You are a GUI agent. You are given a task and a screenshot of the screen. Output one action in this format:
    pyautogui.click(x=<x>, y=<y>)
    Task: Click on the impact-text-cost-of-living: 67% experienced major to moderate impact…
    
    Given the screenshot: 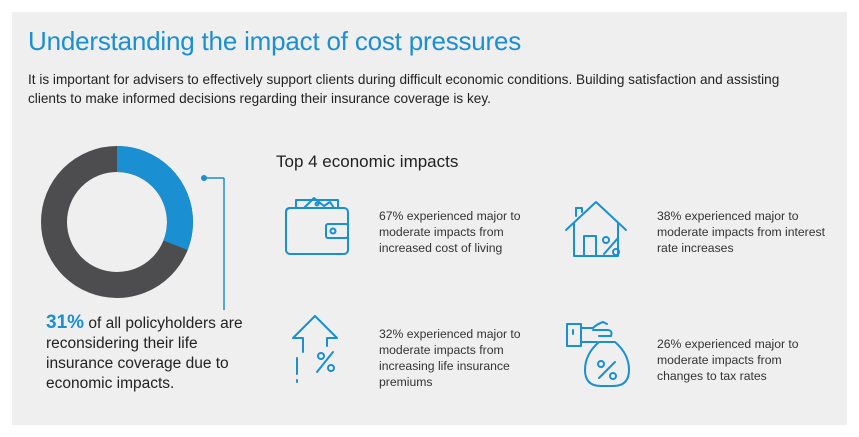 What is the action you would take?
    pyautogui.click(x=450, y=232)
    